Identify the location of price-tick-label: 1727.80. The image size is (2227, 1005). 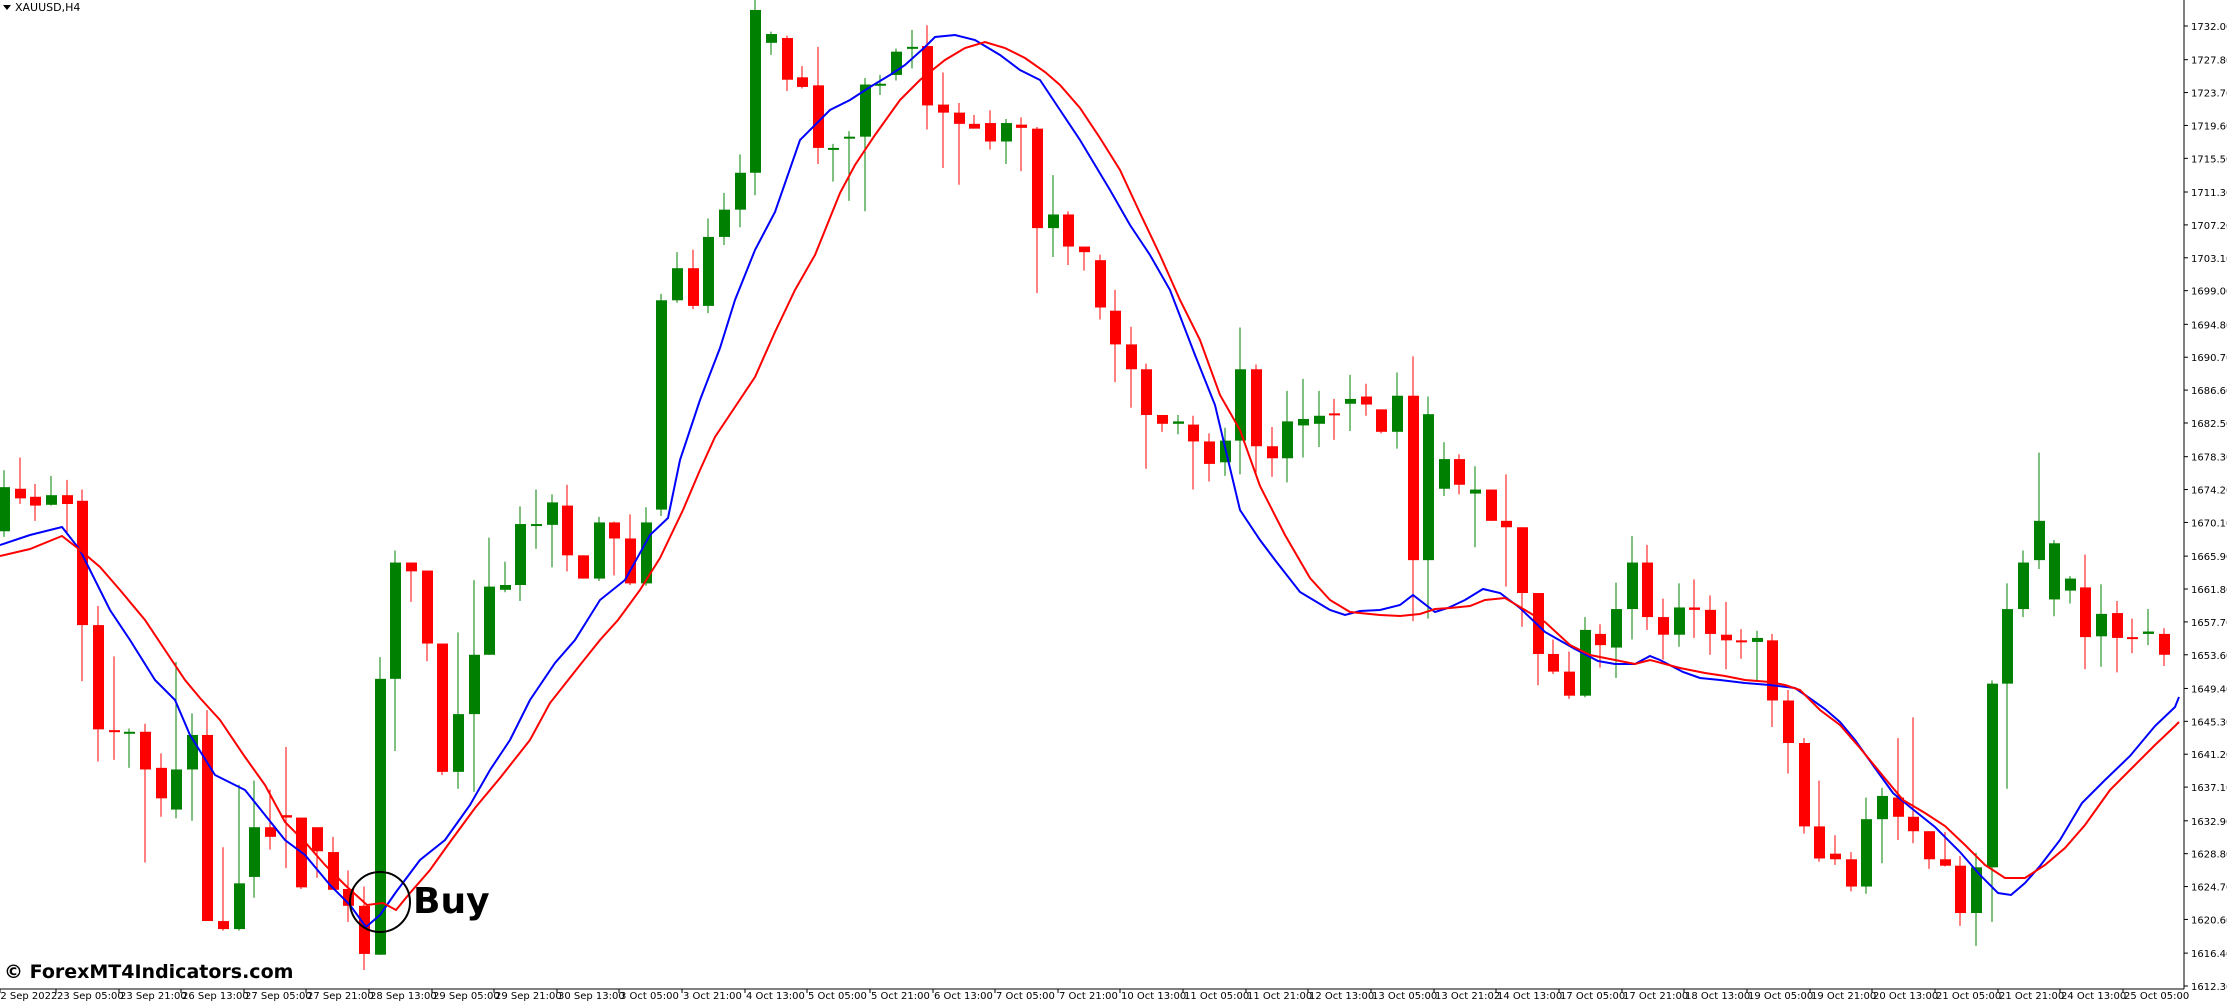
(2209, 61).